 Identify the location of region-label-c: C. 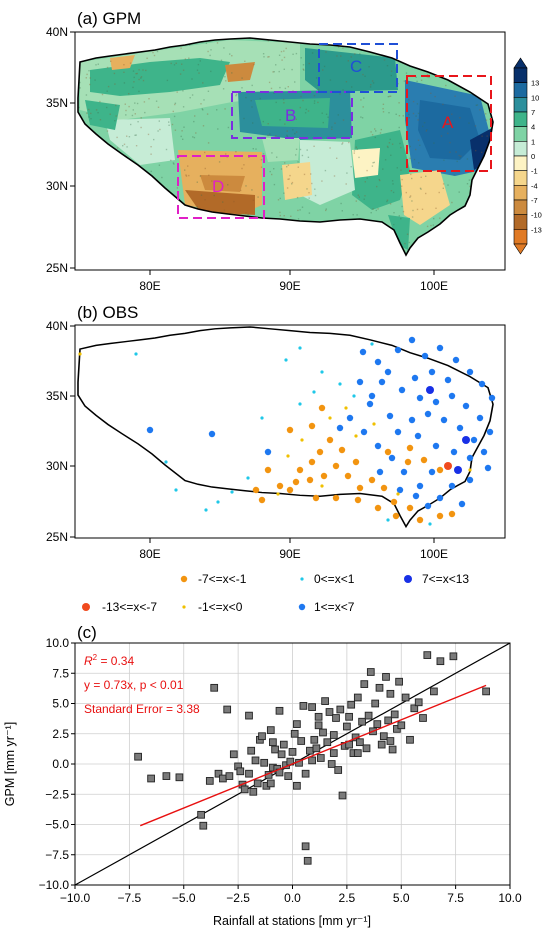
(356, 66).